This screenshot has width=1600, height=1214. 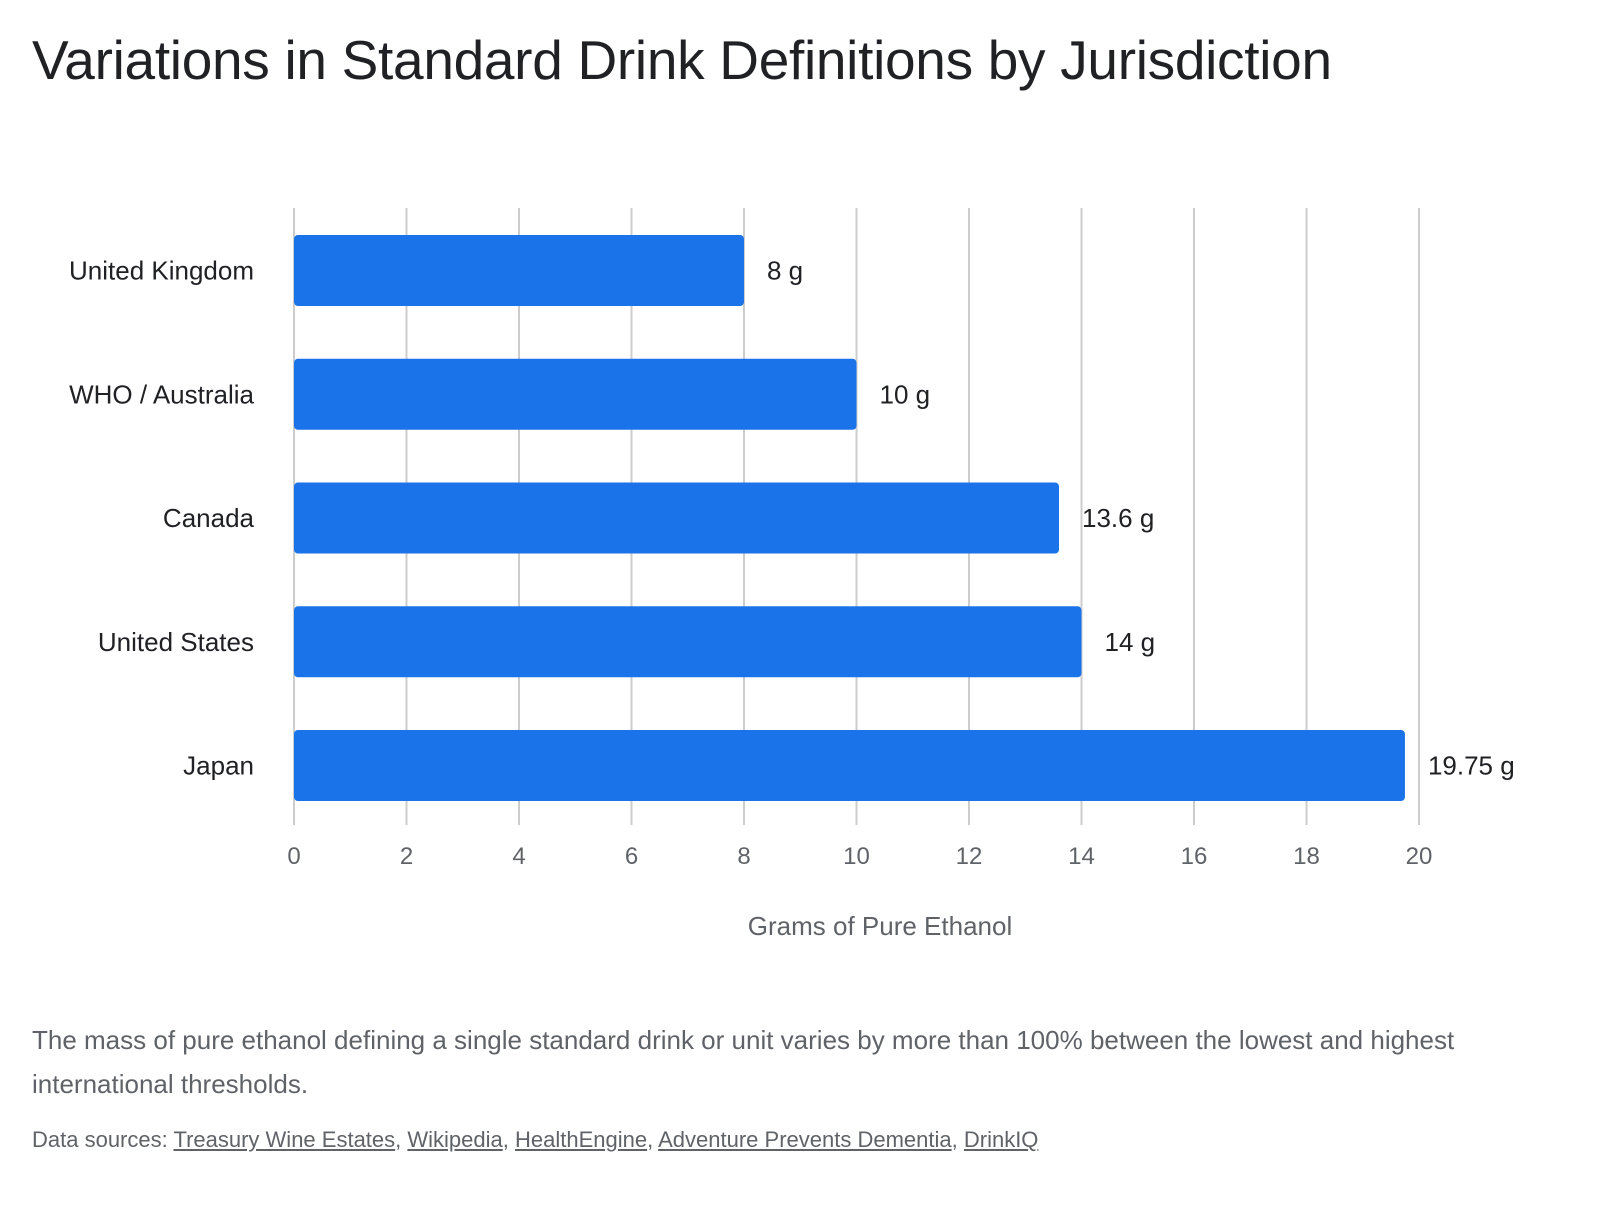 What do you see at coordinates (1130, 642) in the screenshot?
I see `data-label: 14 g` at bounding box center [1130, 642].